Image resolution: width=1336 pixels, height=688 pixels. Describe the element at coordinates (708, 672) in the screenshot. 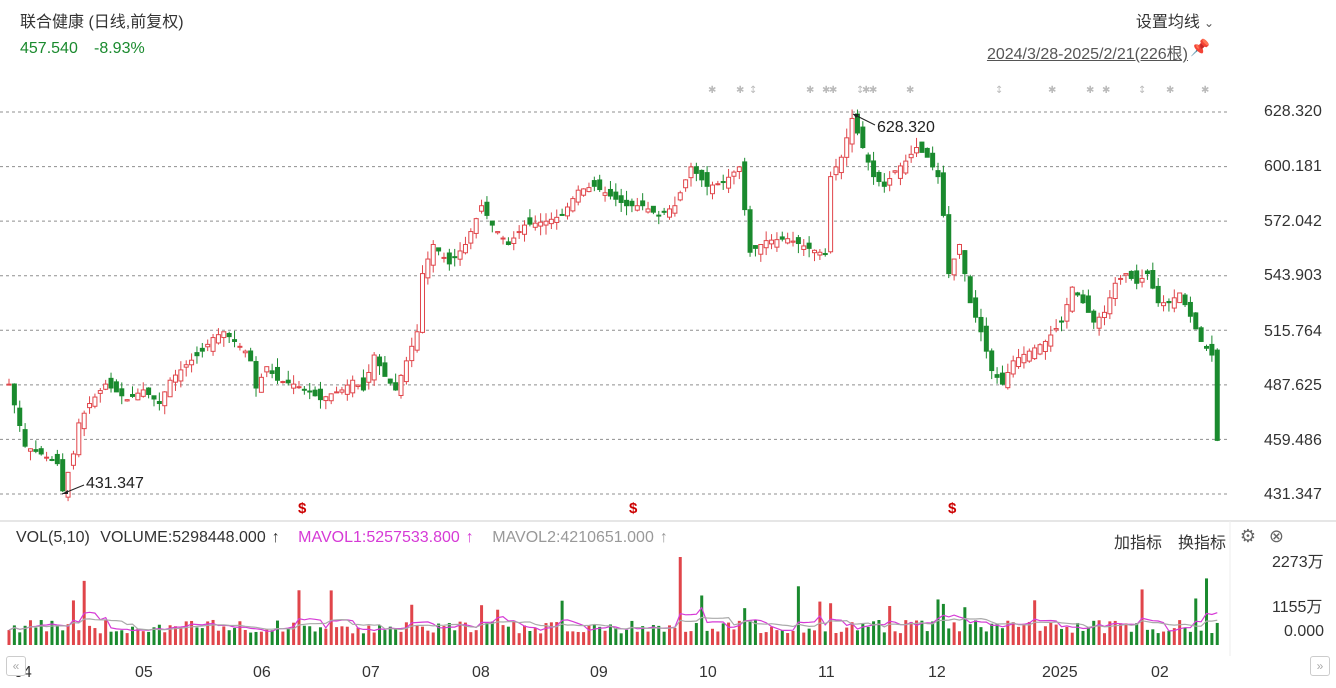

I see `month-label: 10` at that location.